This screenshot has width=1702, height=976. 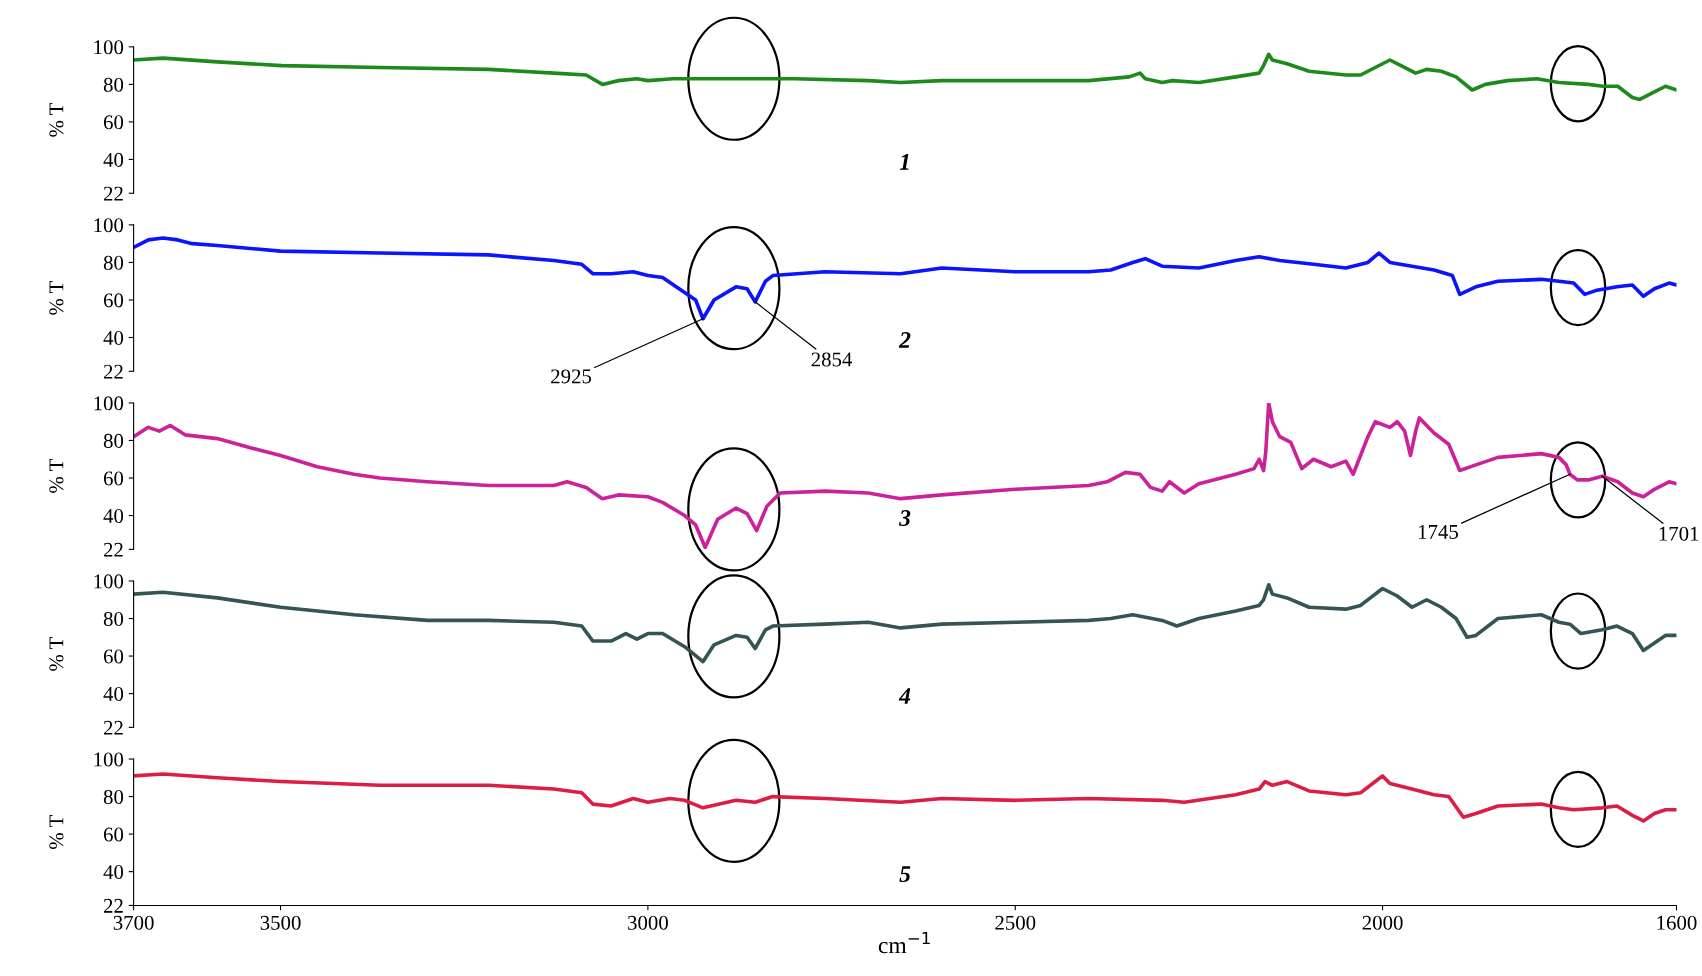 I want to click on annotation: 1745, so click(x=1438, y=531).